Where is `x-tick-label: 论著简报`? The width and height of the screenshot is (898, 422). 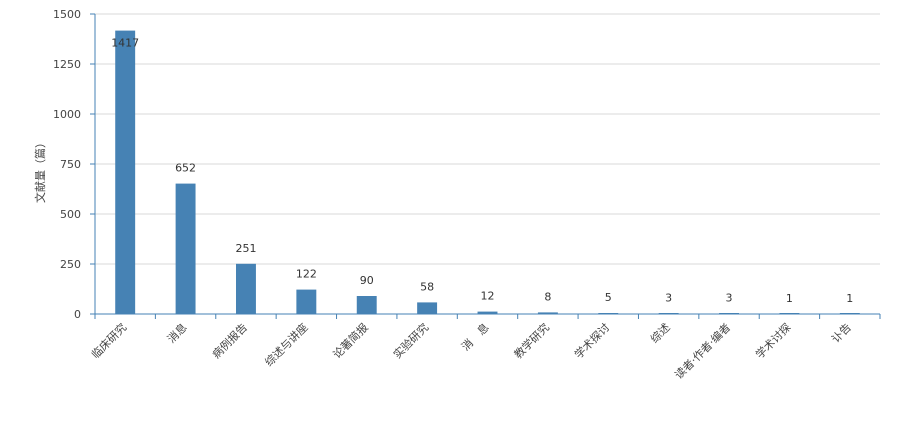 x-tick-label: 论著简报 is located at coordinates (350, 340).